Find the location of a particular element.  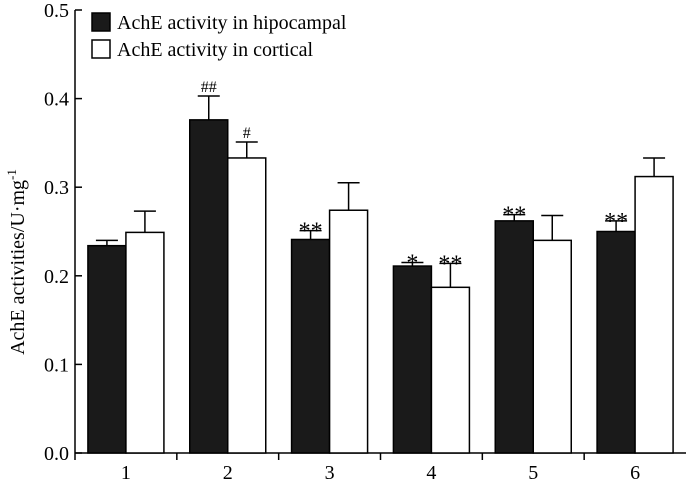

y-tick-label: 0.0 is located at coordinates (56, 454).